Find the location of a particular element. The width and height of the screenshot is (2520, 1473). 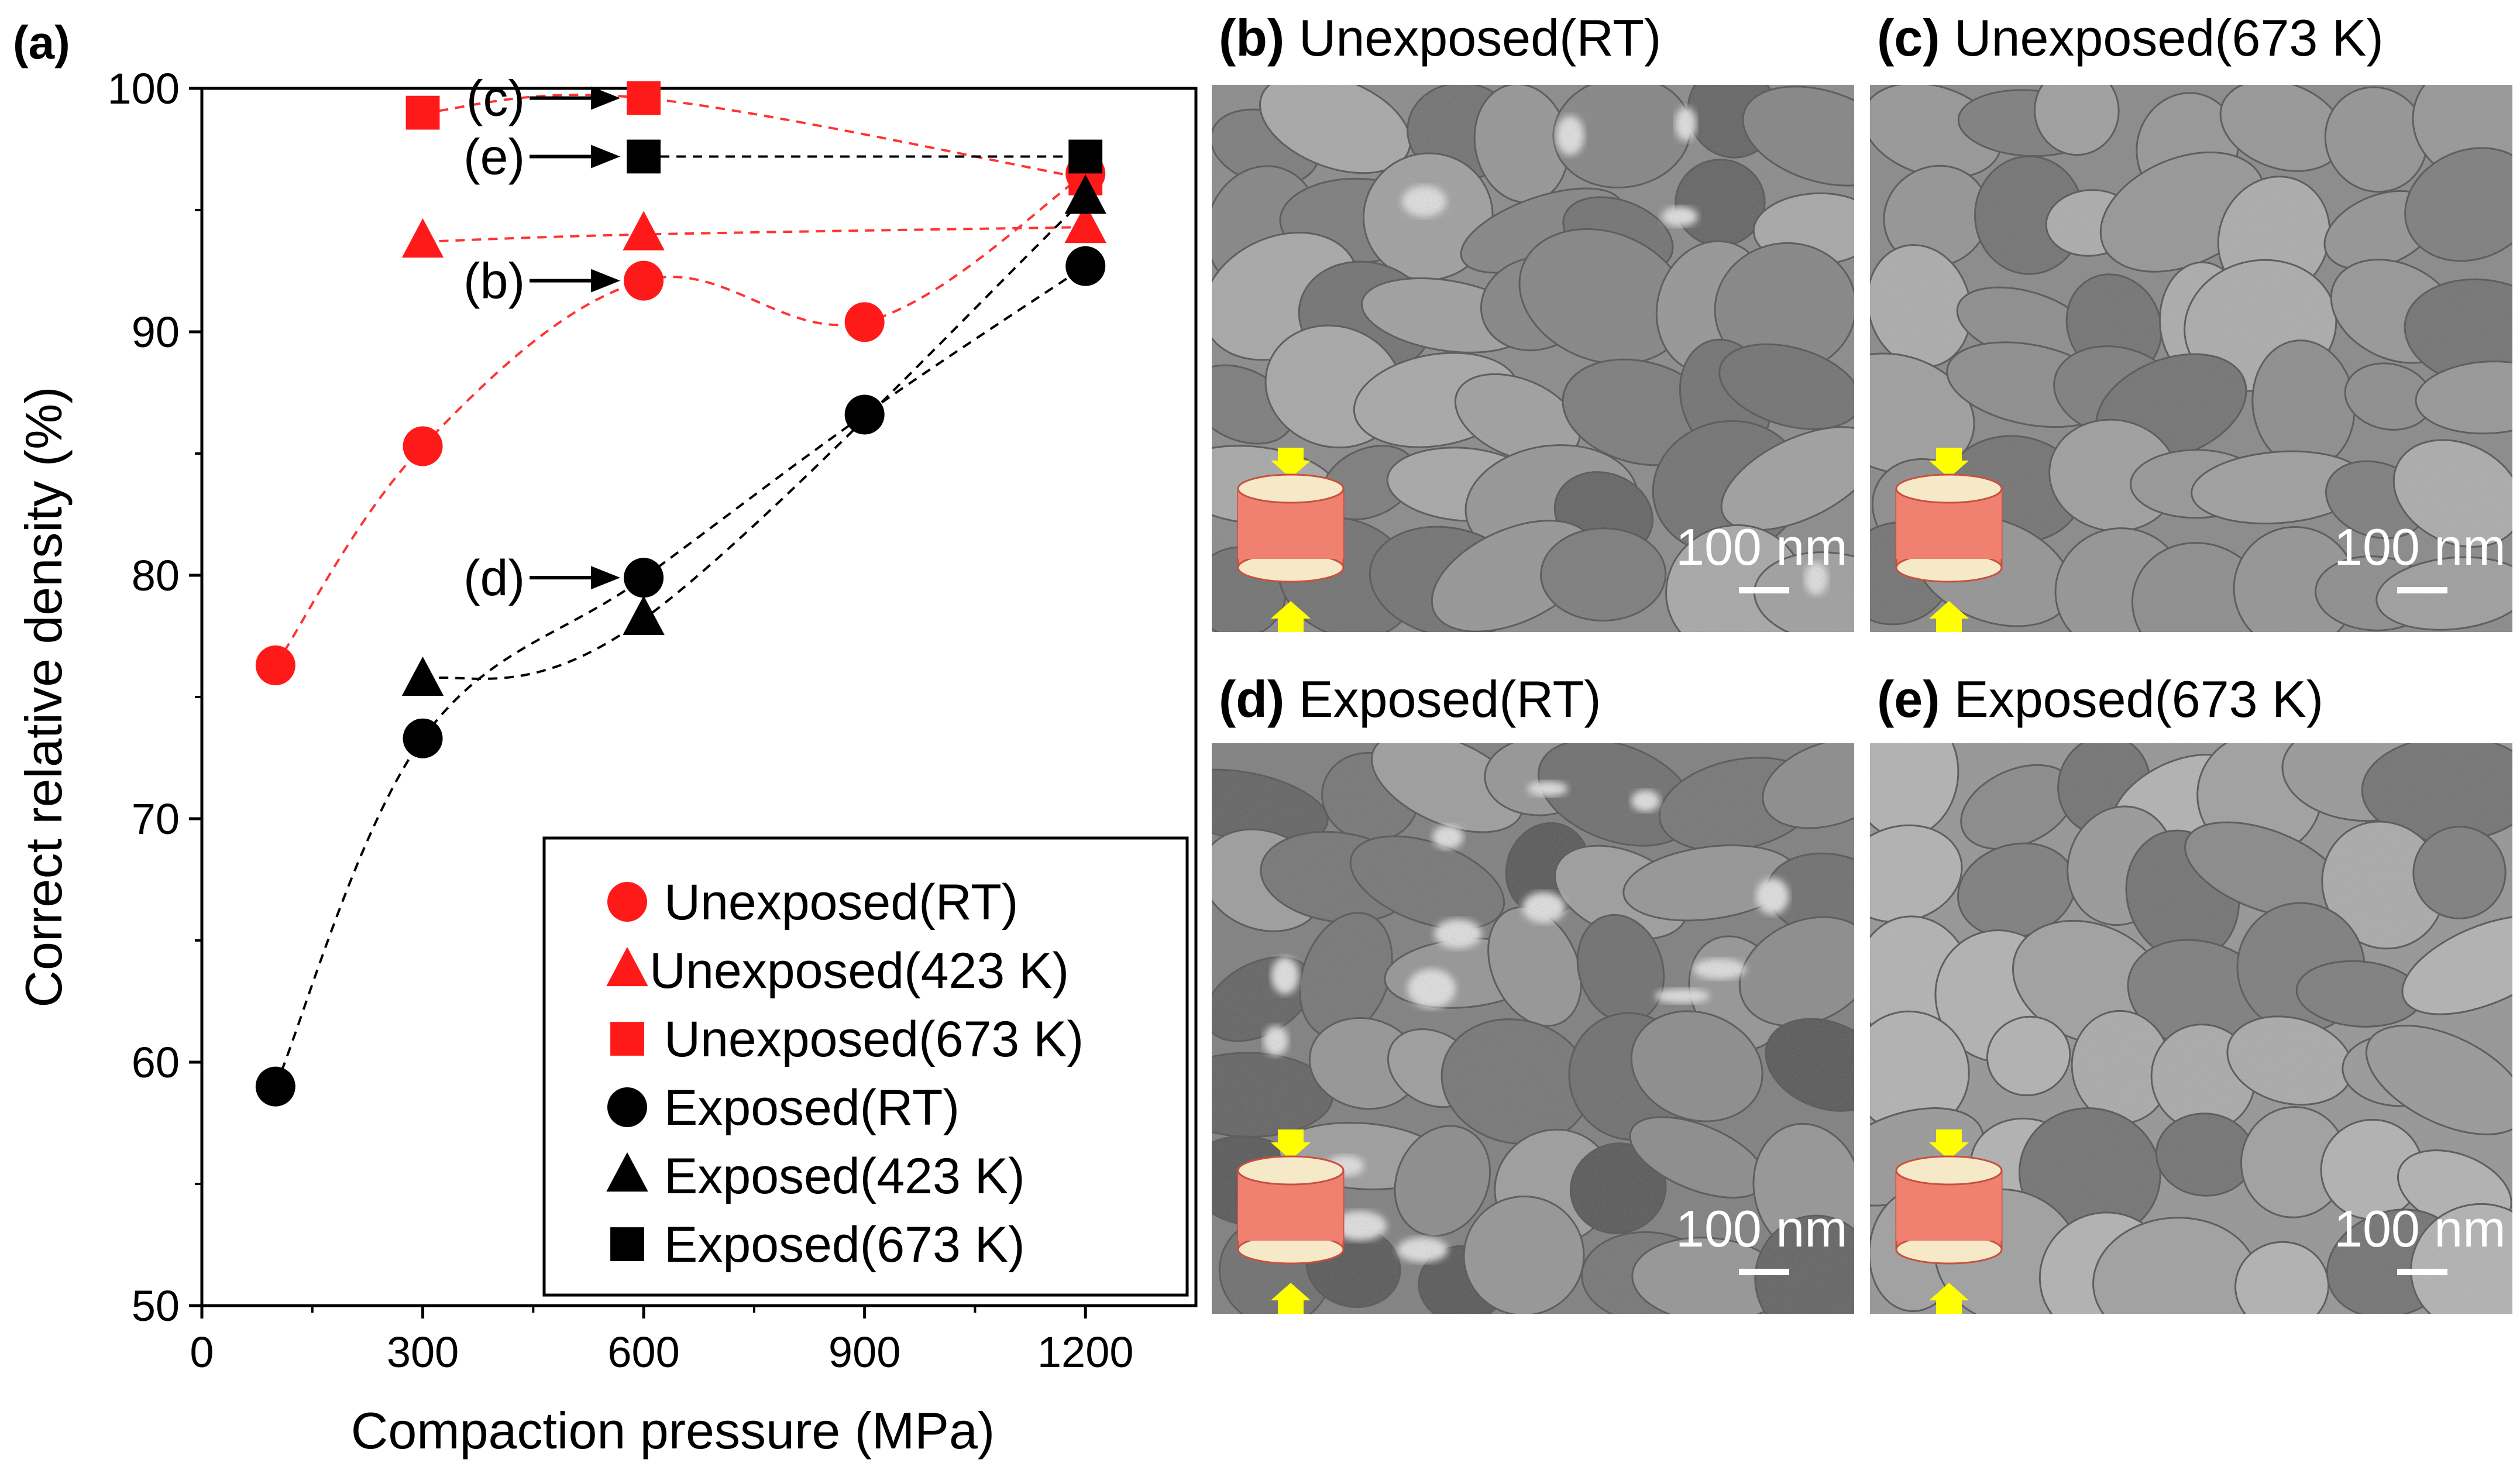

series-line-unexposed-423-k is located at coordinates (754, 234).